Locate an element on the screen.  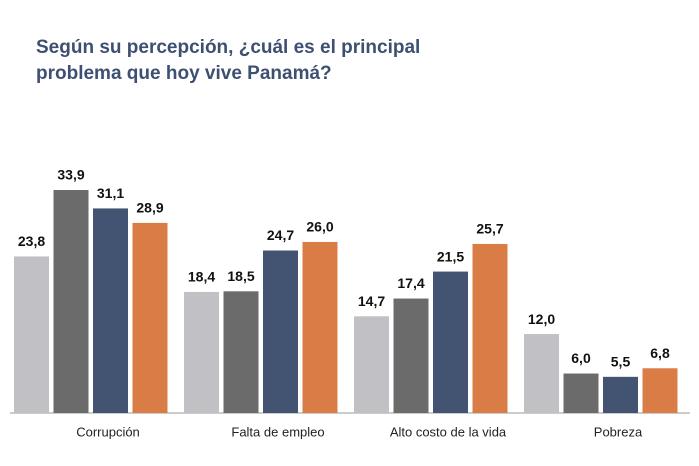
data-label: 5,5 is located at coordinates (621, 362).